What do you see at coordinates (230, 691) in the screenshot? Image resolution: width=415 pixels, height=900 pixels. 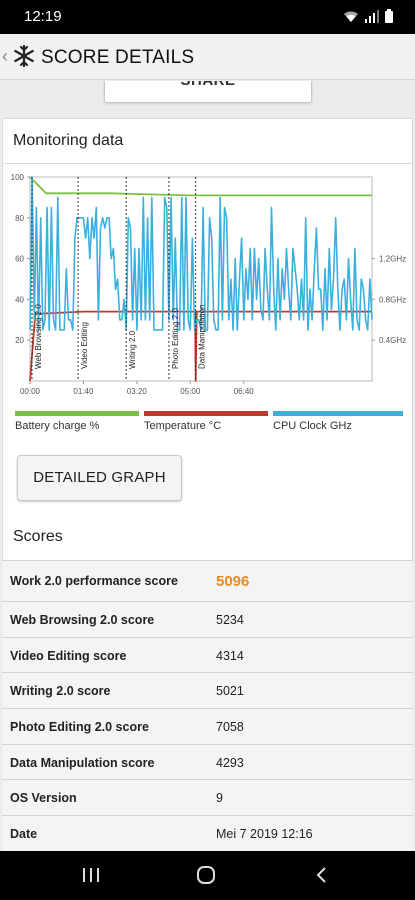 I see `score-value: 5021` at bounding box center [230, 691].